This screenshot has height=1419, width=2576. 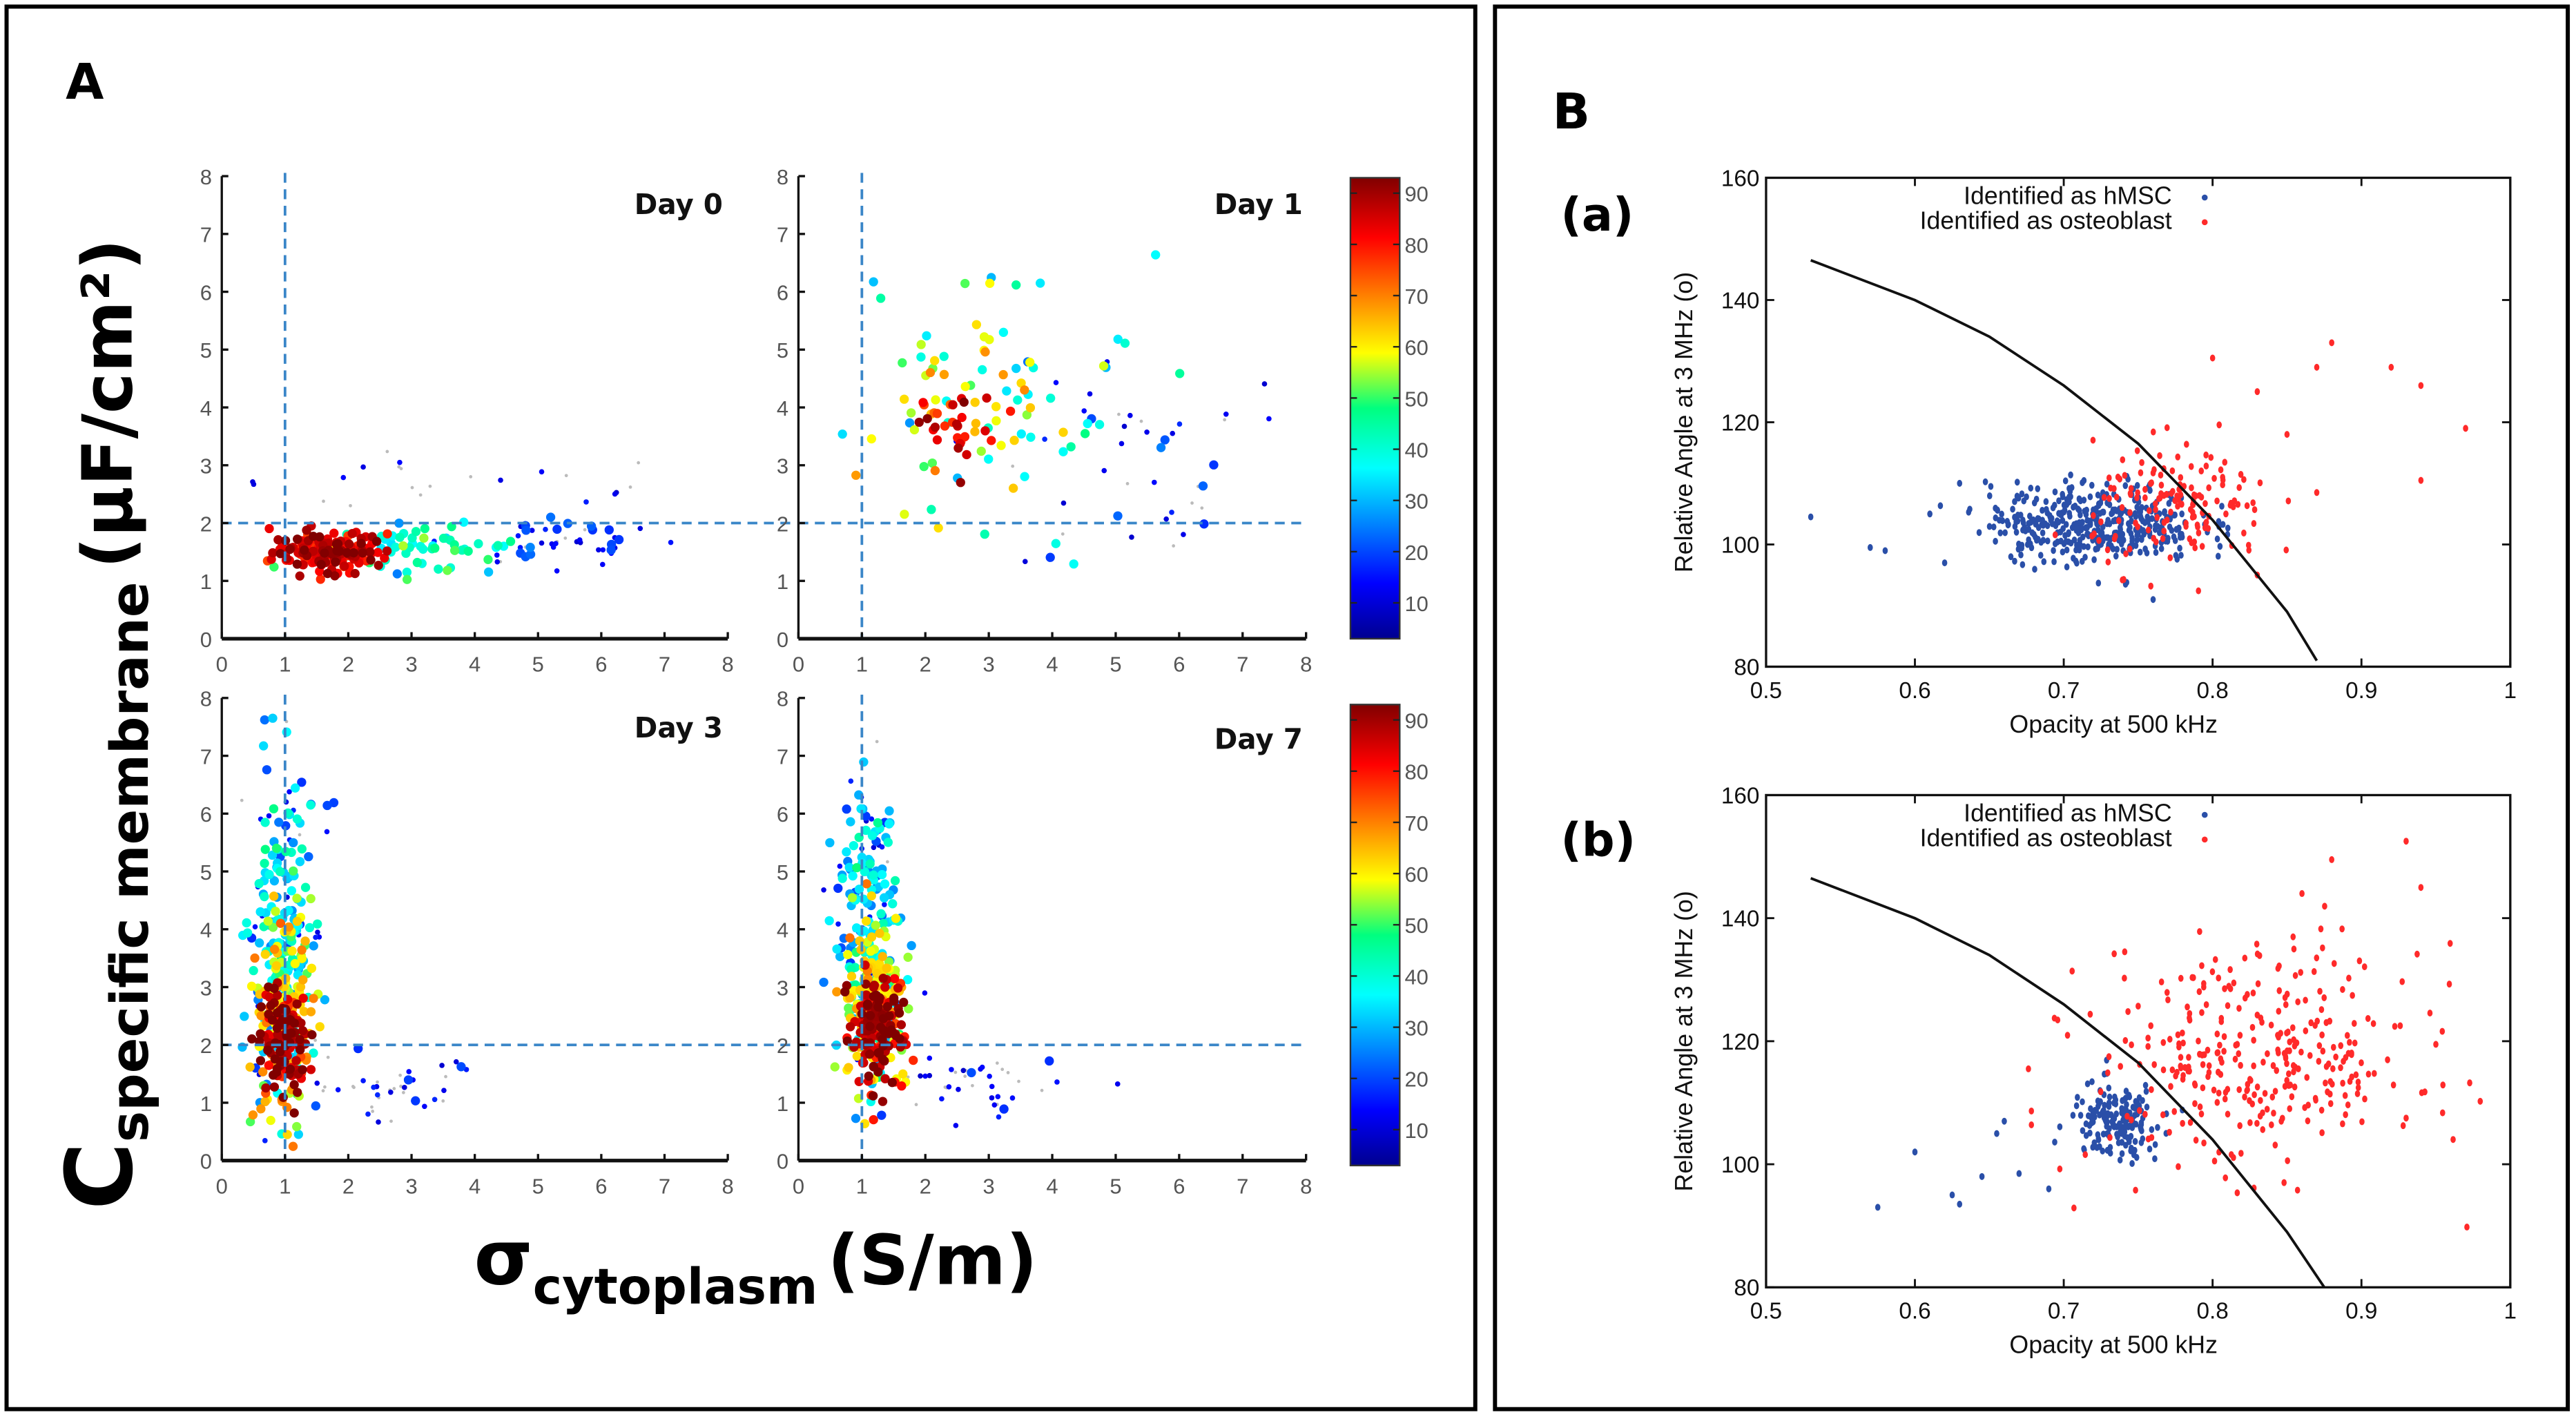 I want to click on colorbar-tick-label: 20, so click(x=1416, y=553).